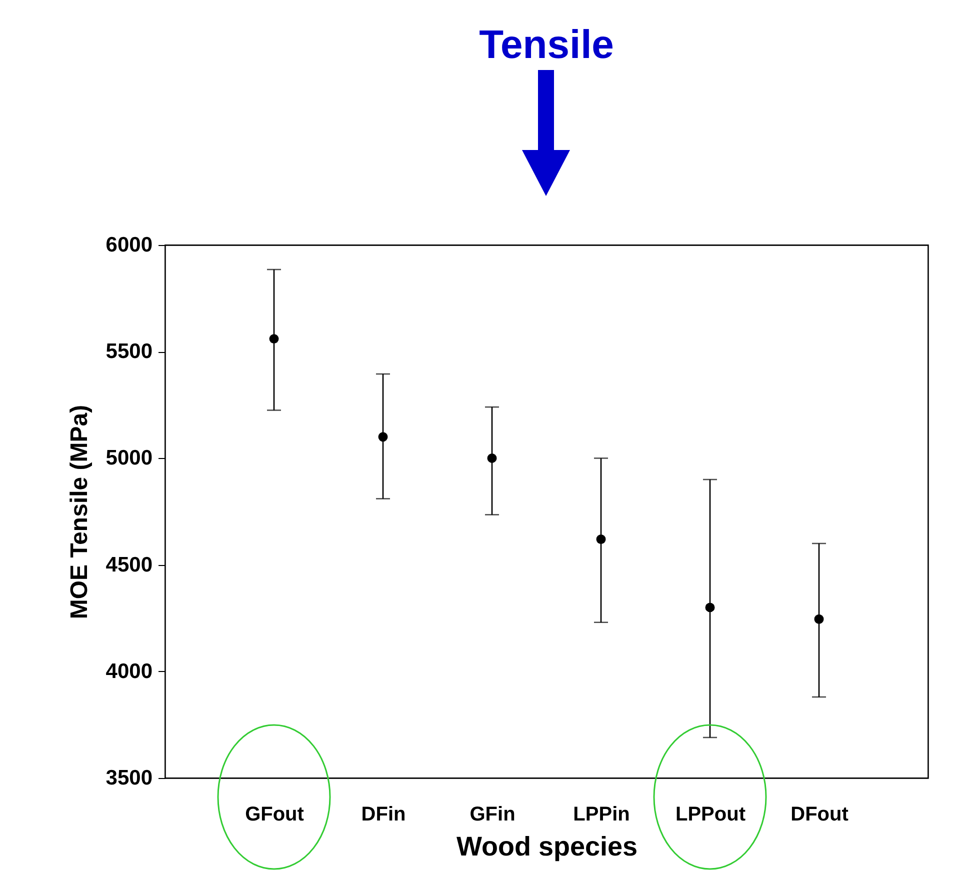  I want to click on x-tick-label: DFin, so click(383, 815).